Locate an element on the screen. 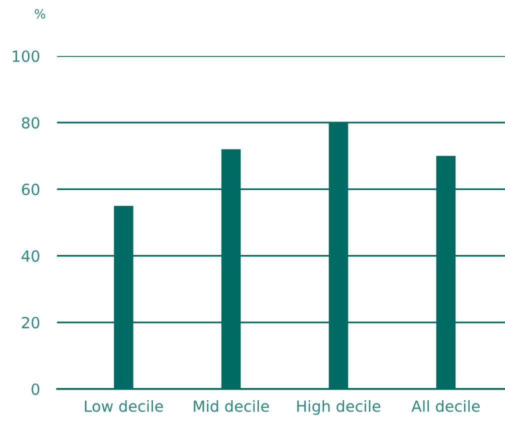 The width and height of the screenshot is (505, 423). x-tick-label: All decile is located at coordinates (445, 406).